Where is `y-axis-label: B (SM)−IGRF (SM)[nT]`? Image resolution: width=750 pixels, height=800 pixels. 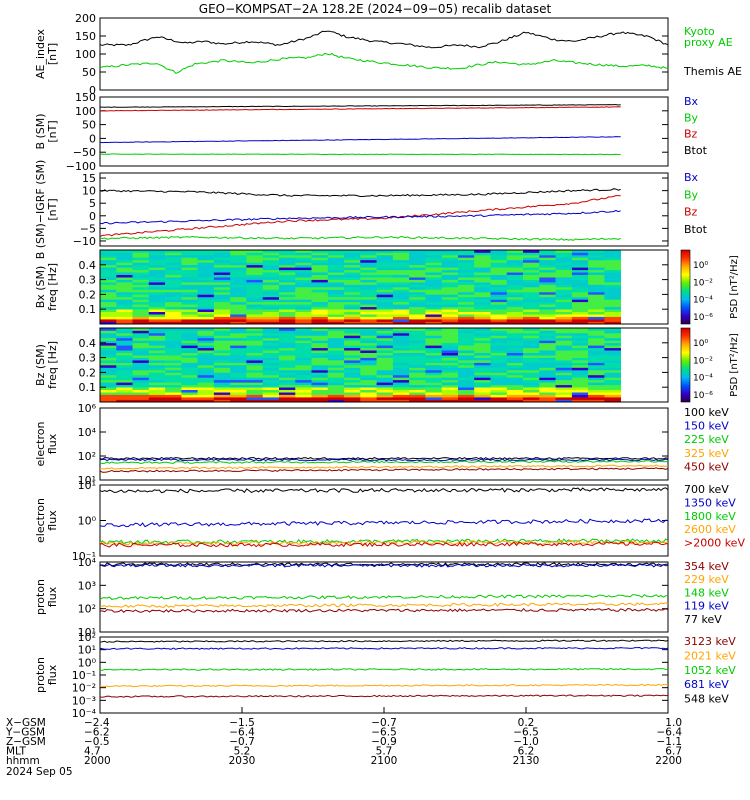
y-axis-label: B (SM)−IGRF (SM)[nT] is located at coordinates (46, 210).